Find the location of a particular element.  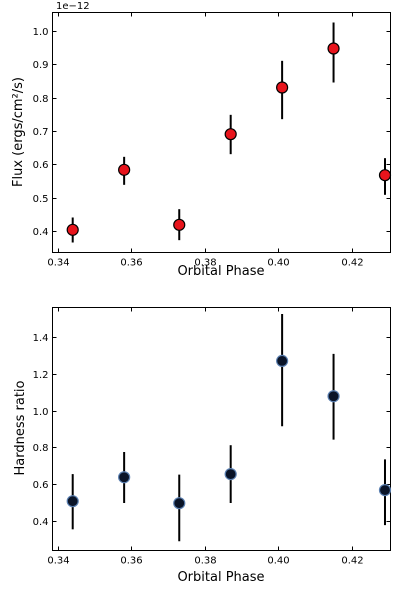

hardness-y-tick-label: 1.2 is located at coordinates (41, 375).